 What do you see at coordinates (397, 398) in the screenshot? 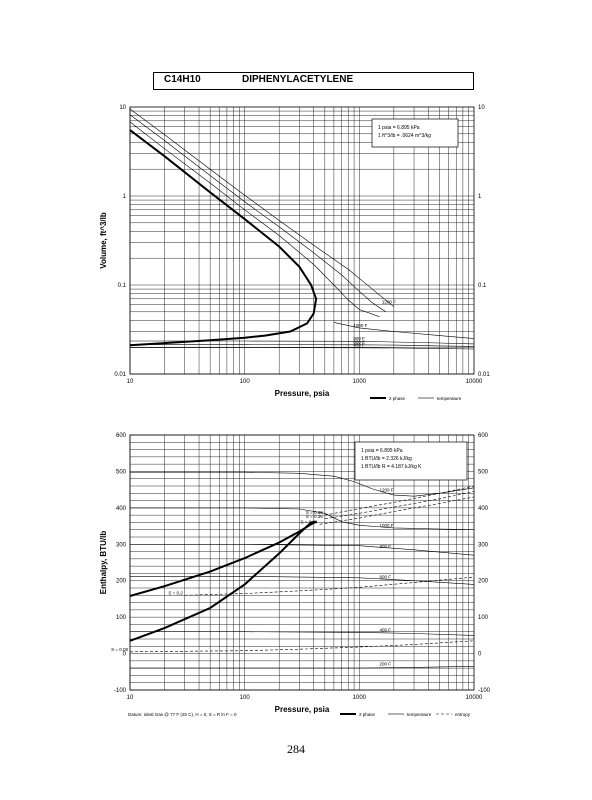
I see `volume-legend-label: 2 phase` at bounding box center [397, 398].